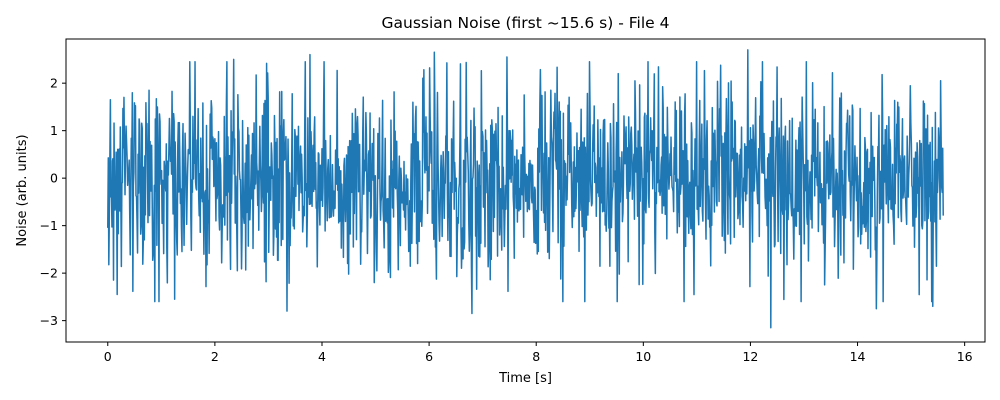 This screenshot has height=400, width=1000. I want to click on x-tick-label: 10, so click(643, 356).